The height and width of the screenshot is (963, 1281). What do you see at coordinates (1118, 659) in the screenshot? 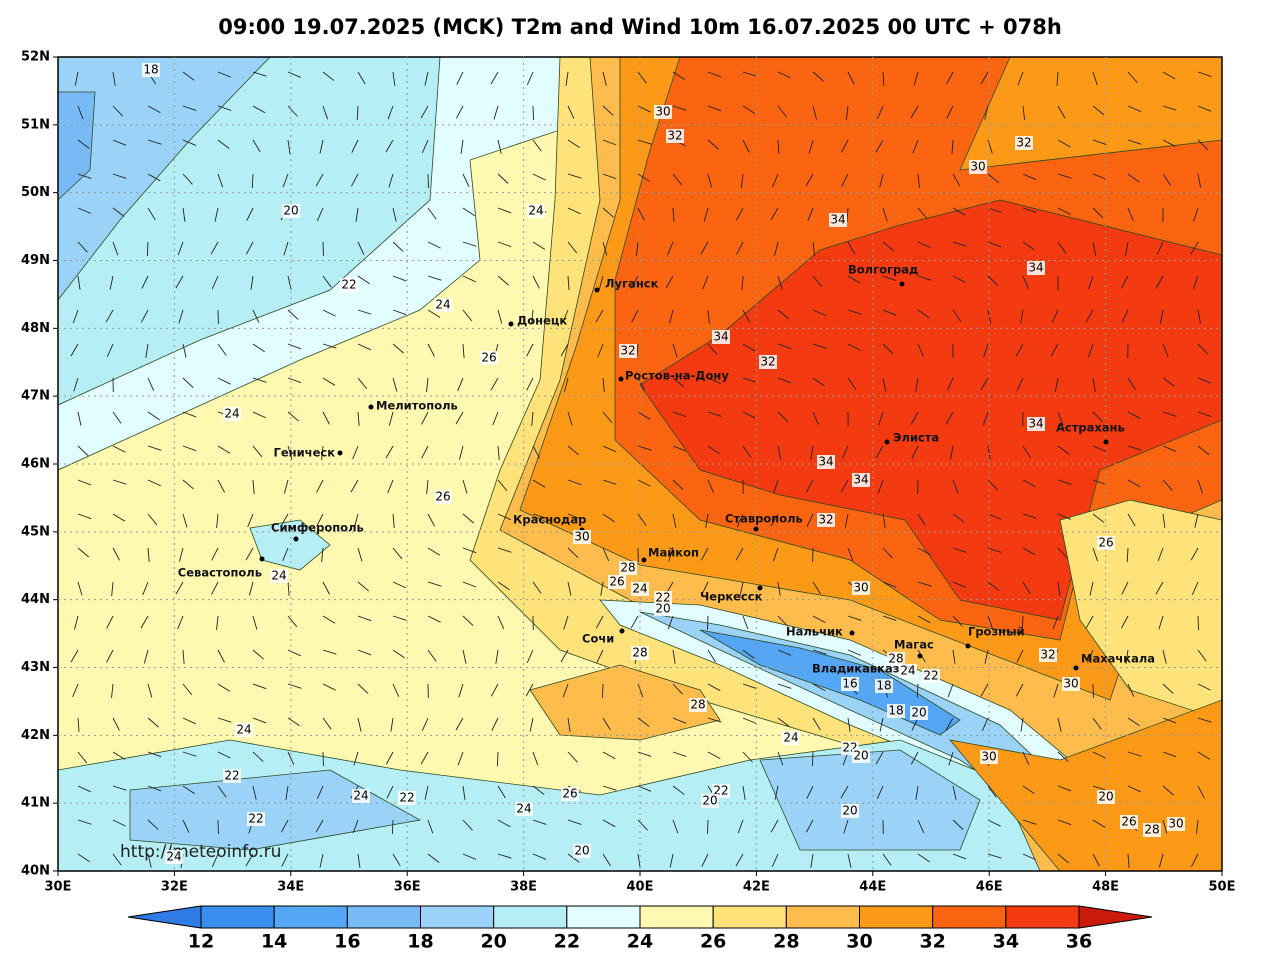
I see `city-label: Махачкала` at bounding box center [1118, 659].